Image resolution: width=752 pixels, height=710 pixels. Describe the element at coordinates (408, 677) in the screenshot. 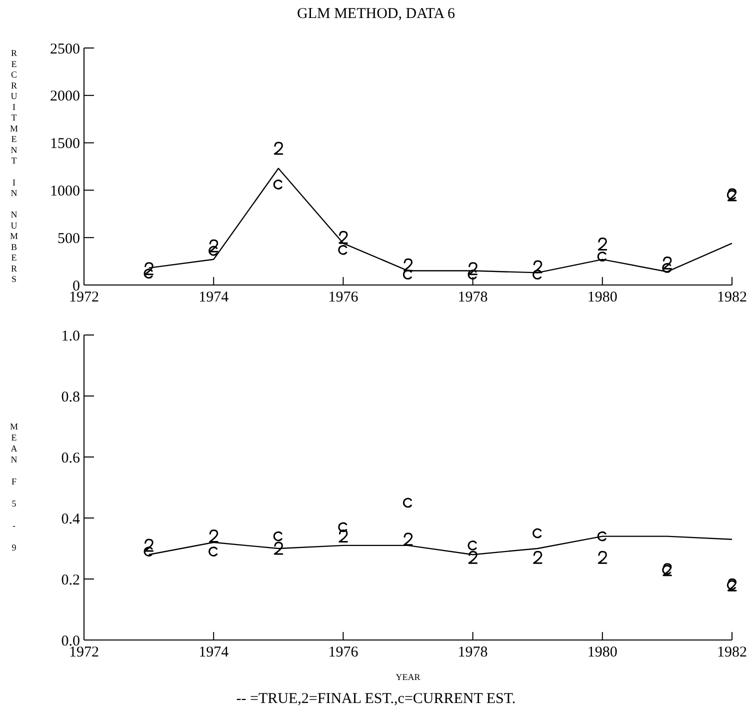

I see `x-axis-title: YEAR` at that location.